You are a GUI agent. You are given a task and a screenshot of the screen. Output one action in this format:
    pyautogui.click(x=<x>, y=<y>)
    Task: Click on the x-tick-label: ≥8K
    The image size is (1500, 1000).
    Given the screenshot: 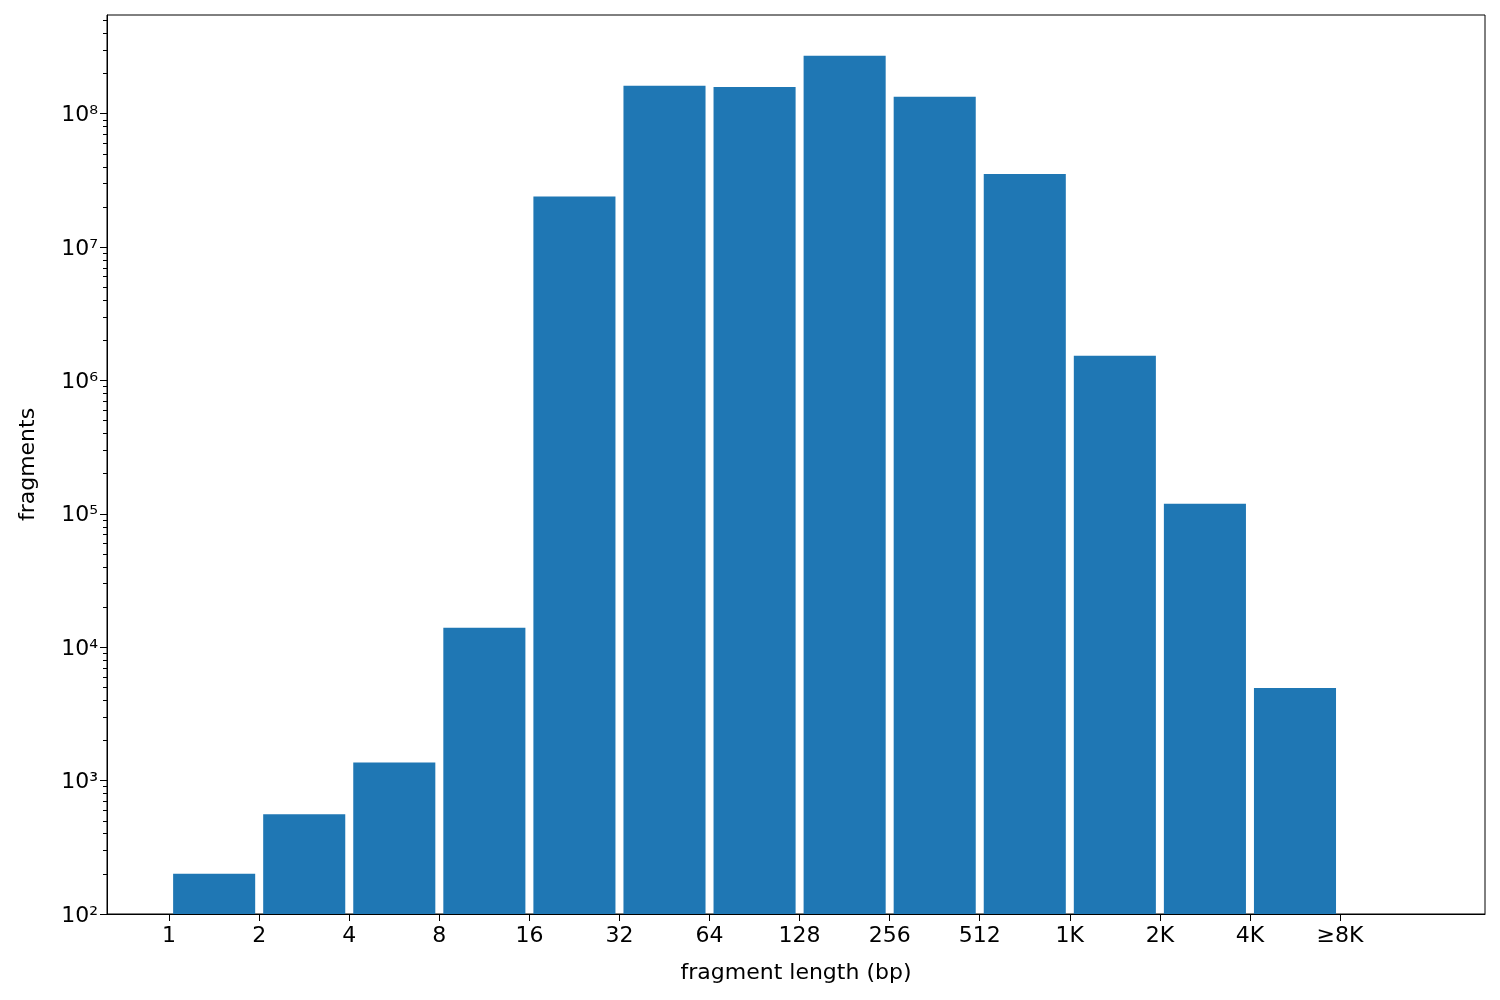 What is the action you would take?
    pyautogui.click(x=1340, y=934)
    